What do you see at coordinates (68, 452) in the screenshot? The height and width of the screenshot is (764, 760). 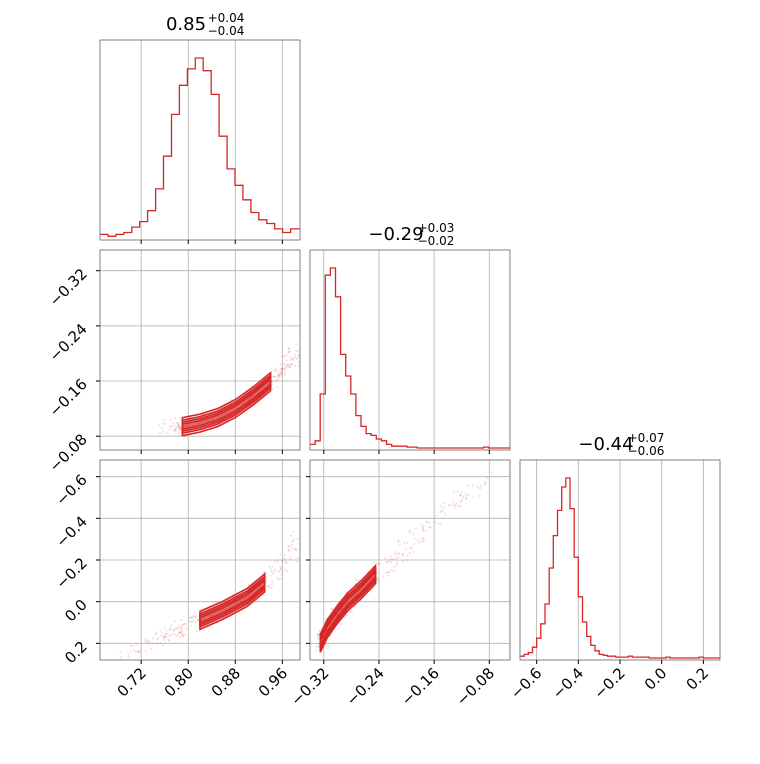 I see `y-tick-label: −0.08` at bounding box center [68, 452].